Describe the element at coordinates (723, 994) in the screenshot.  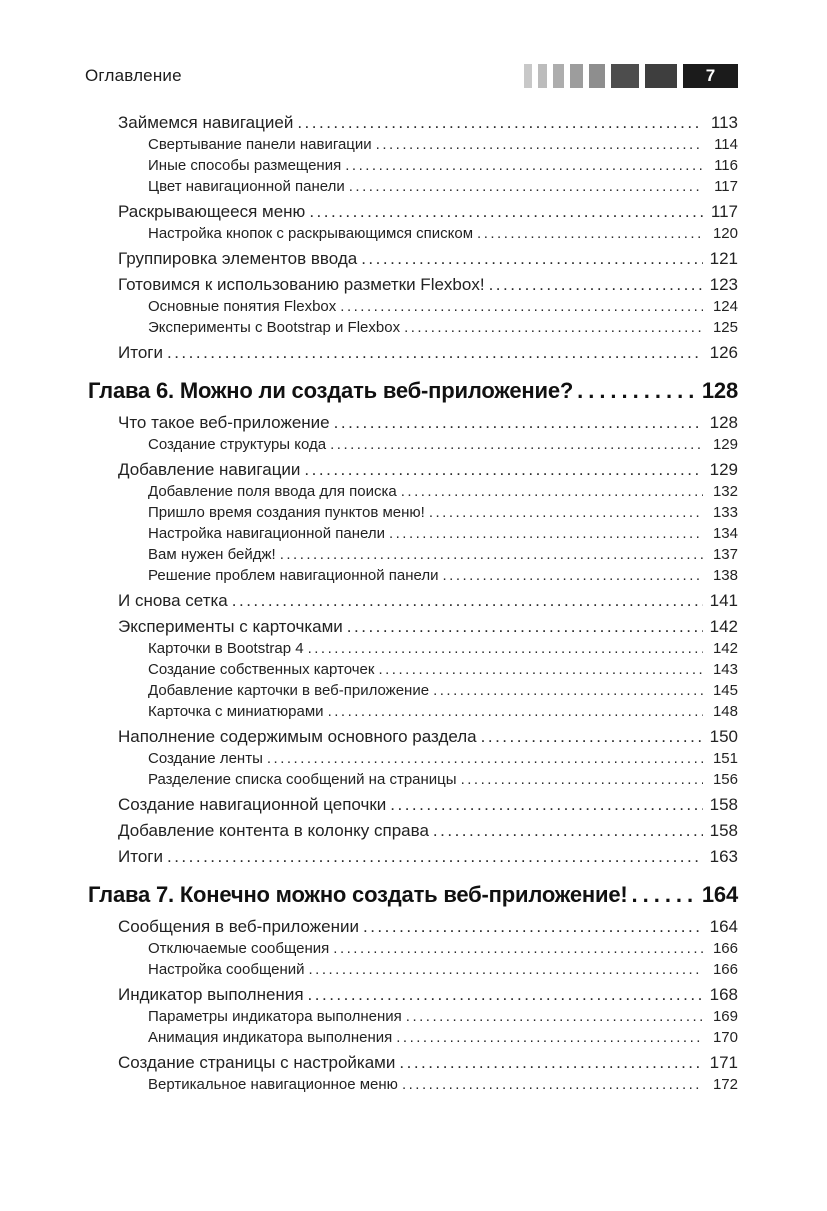
I see `toc-entry-page: 168` at that location.